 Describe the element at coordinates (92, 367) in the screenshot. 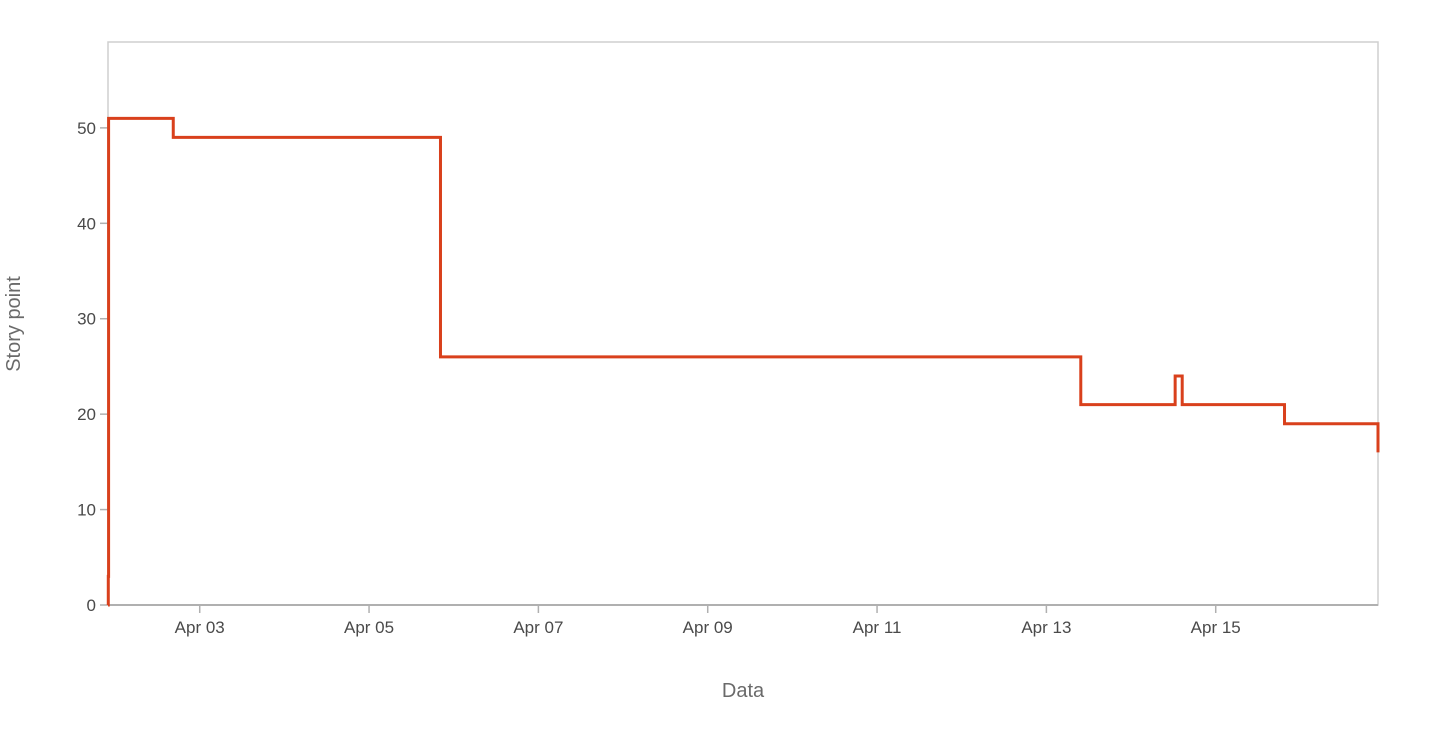

I see `y-axis-ticks: 0 10 20 30 40 50` at that location.